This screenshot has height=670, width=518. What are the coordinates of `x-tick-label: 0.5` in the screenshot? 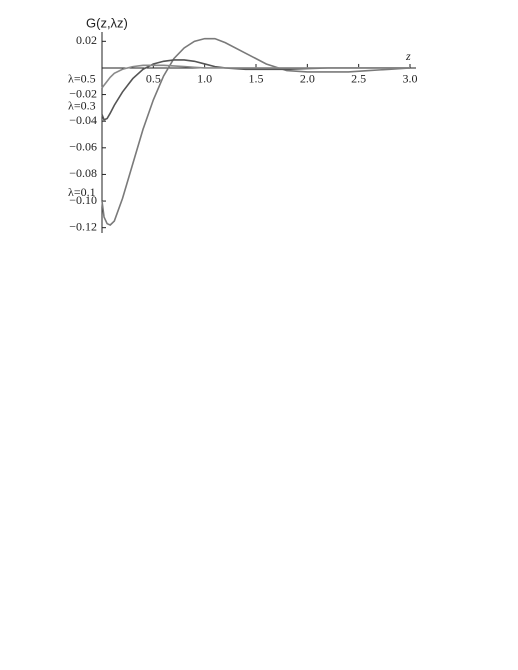 It's located at (153, 79).